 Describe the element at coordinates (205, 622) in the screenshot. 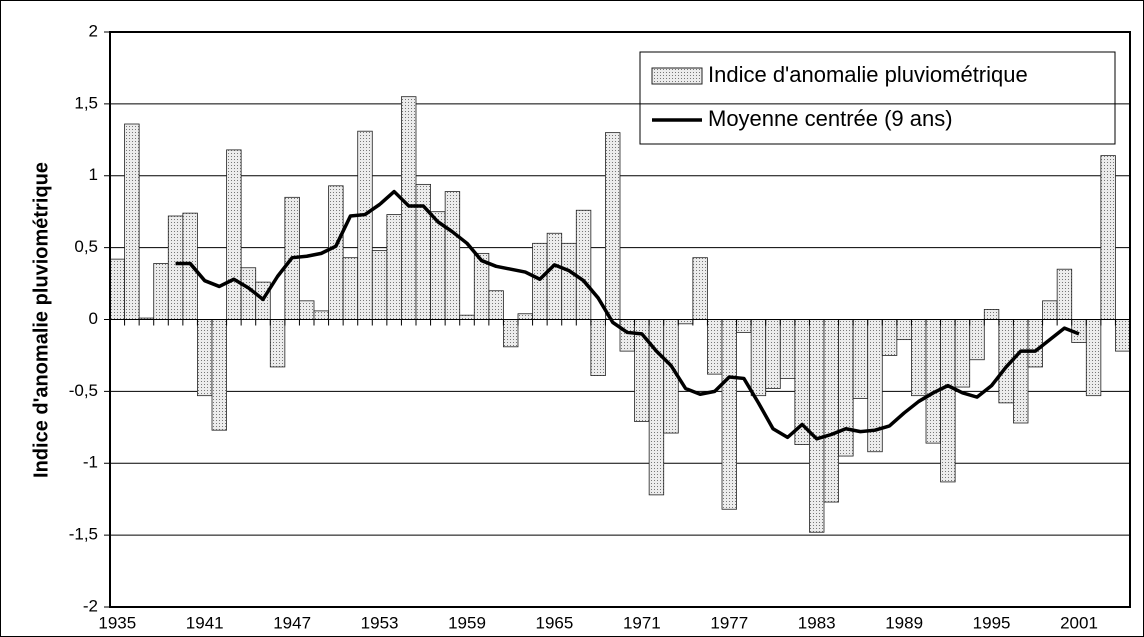

I see `x-tick-label: 1941` at that location.